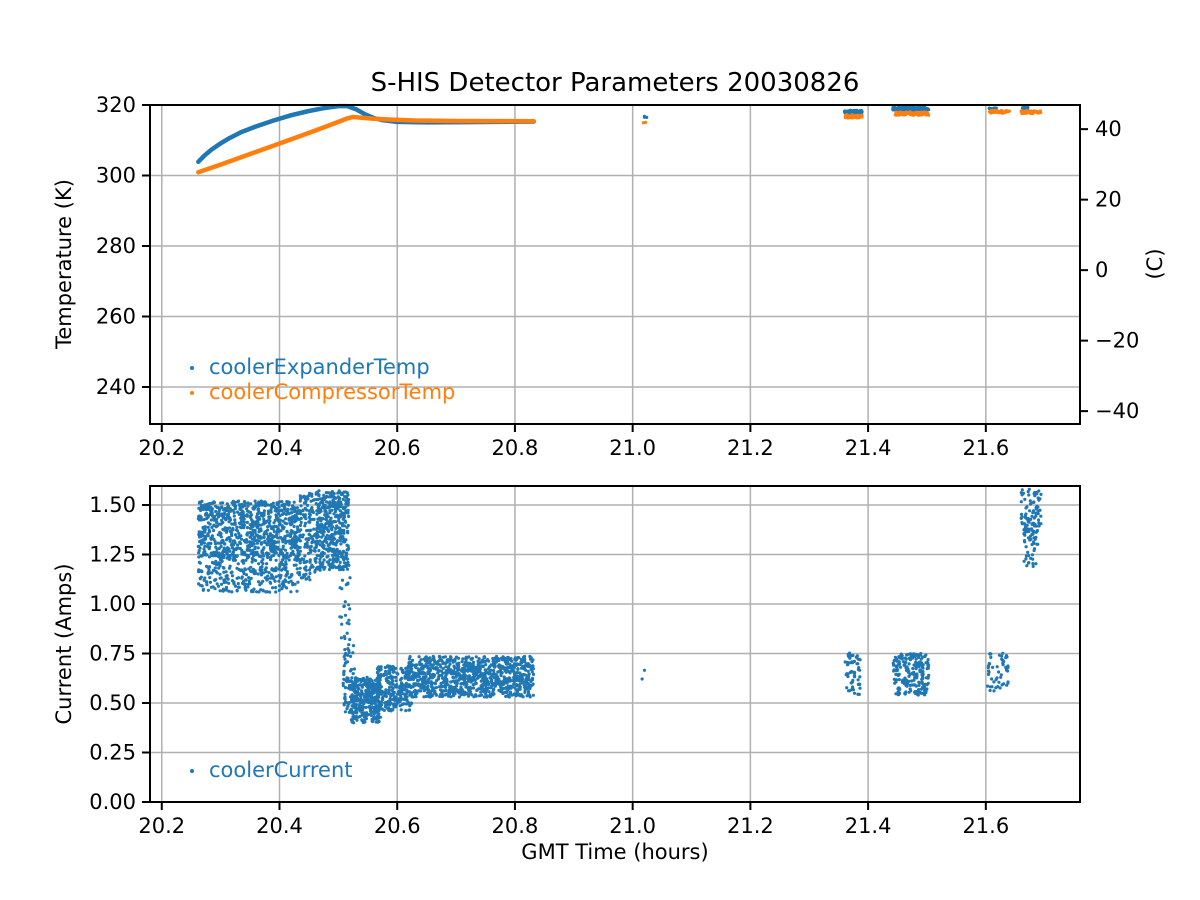  Describe the element at coordinates (112, 654) in the screenshot. I see `svg-text: 0.75` at that location.